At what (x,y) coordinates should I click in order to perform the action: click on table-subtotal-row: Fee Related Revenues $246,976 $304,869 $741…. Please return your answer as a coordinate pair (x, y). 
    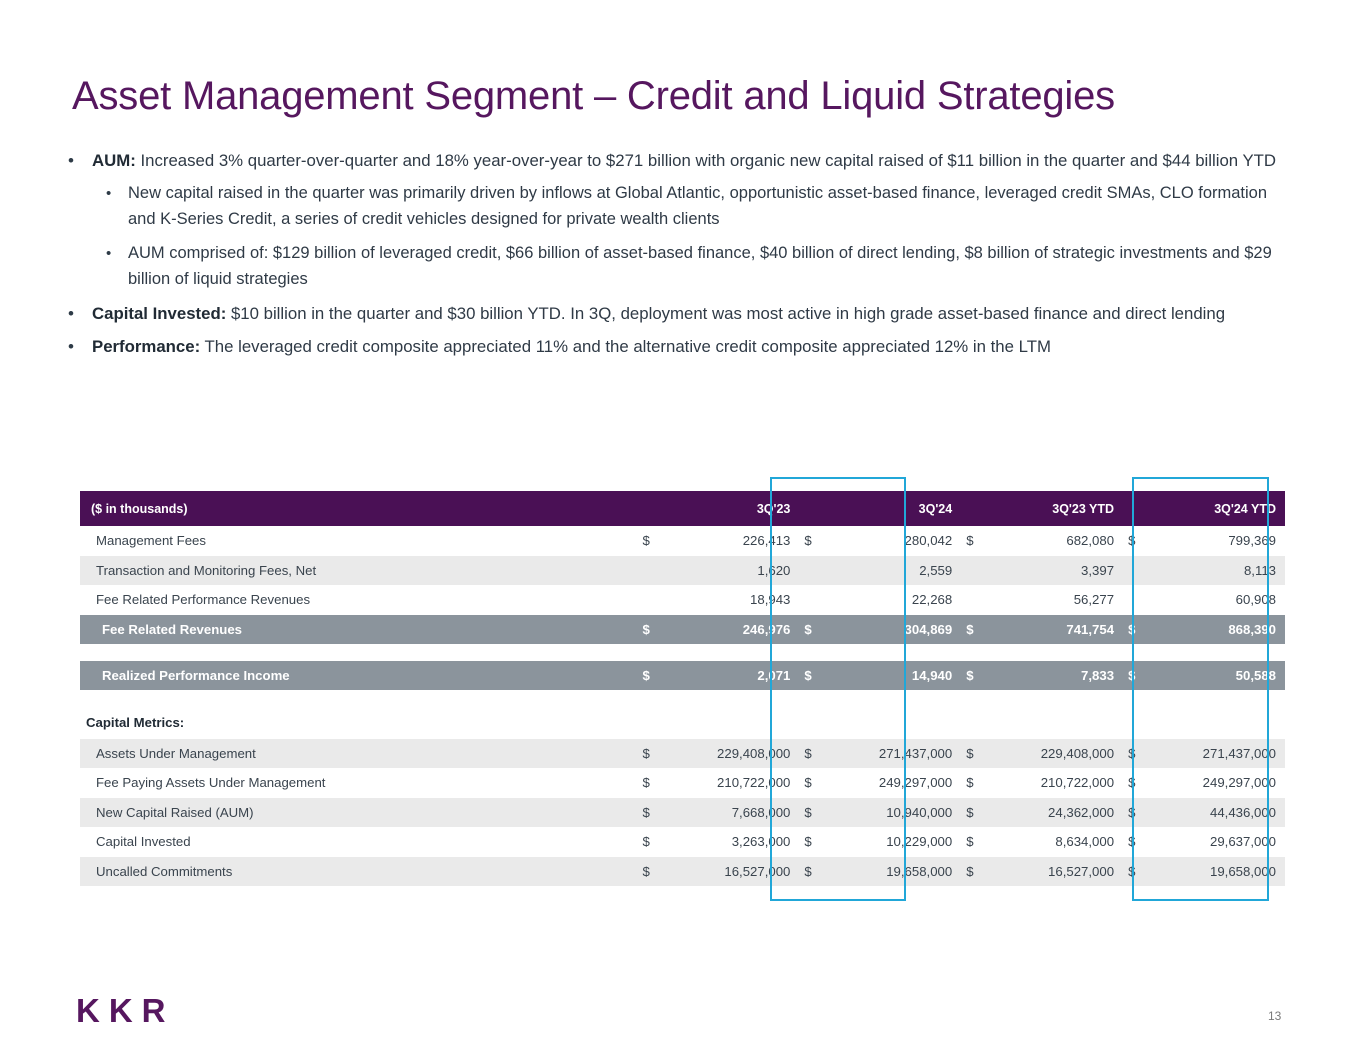
    Looking at the image, I should click on (682, 629).